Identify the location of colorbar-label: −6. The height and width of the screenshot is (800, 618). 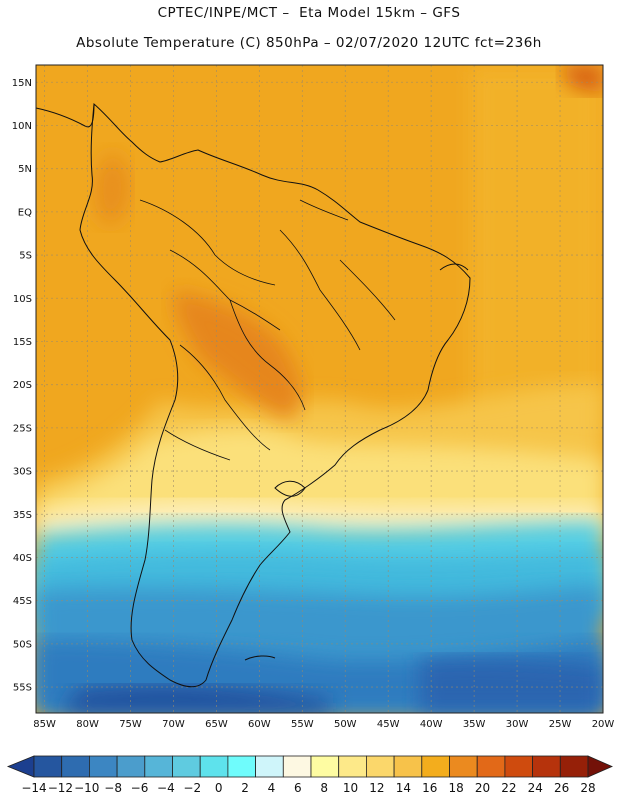
(140, 788).